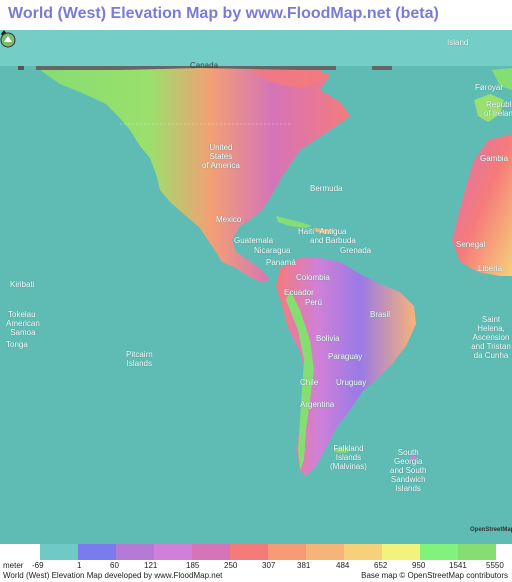  Describe the element at coordinates (495, 565) in the screenshot. I see `legend-tick: 5550` at that location.